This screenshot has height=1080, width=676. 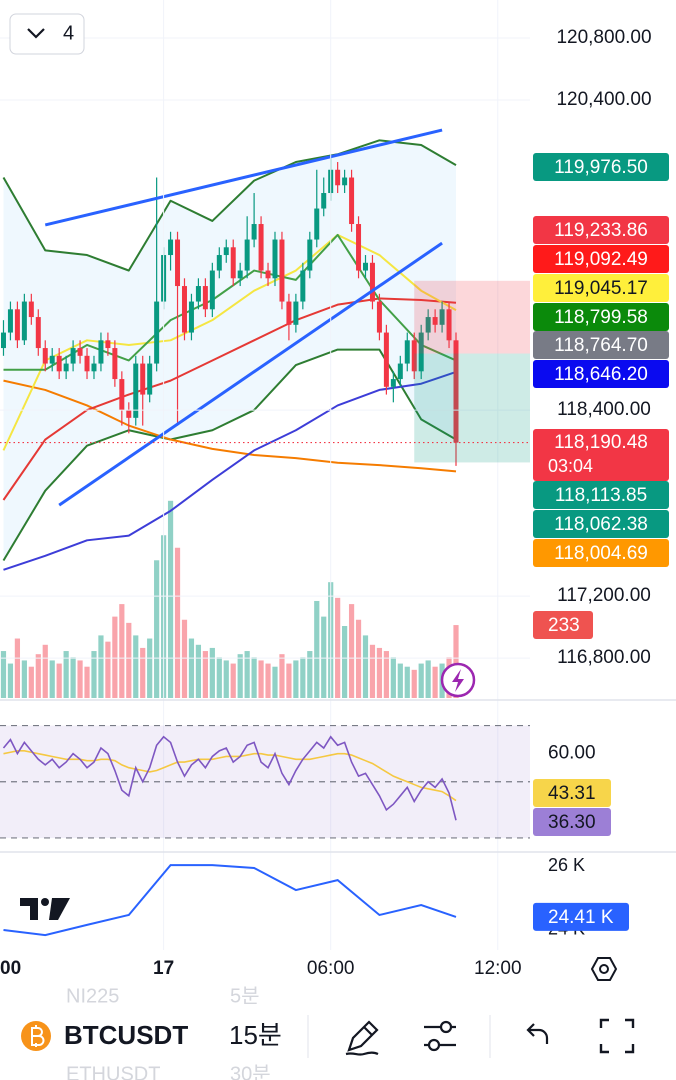 I want to click on background-symbol: NI225, so click(x=92, y=996).